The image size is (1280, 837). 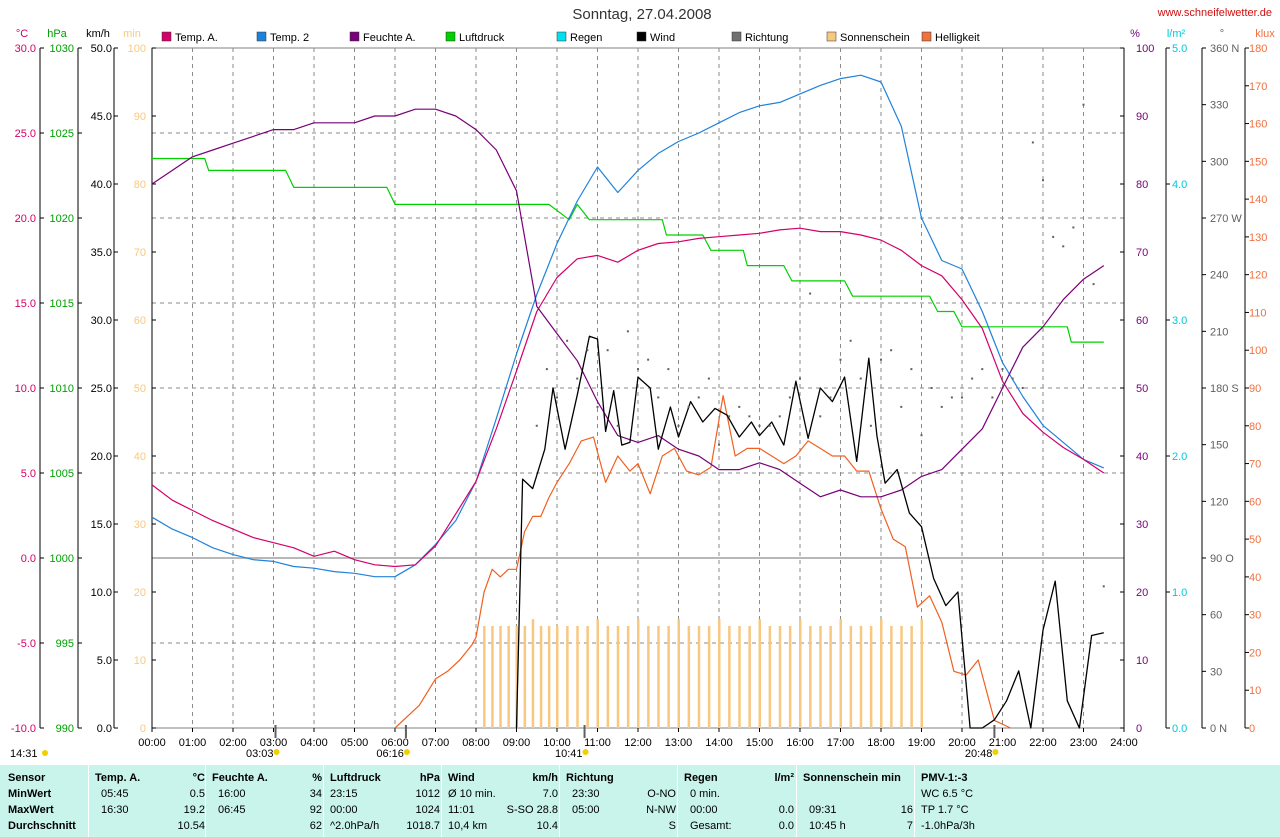 What do you see at coordinates (1142, 661) in the screenshot?
I see `tick-label-humidity: 10` at bounding box center [1142, 661].